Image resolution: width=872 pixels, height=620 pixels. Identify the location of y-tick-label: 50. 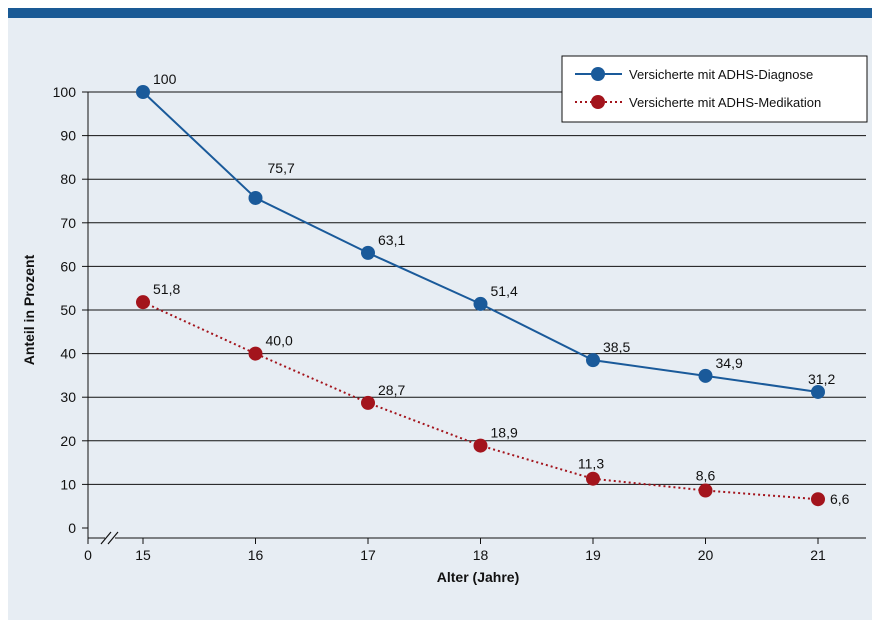
(68, 310).